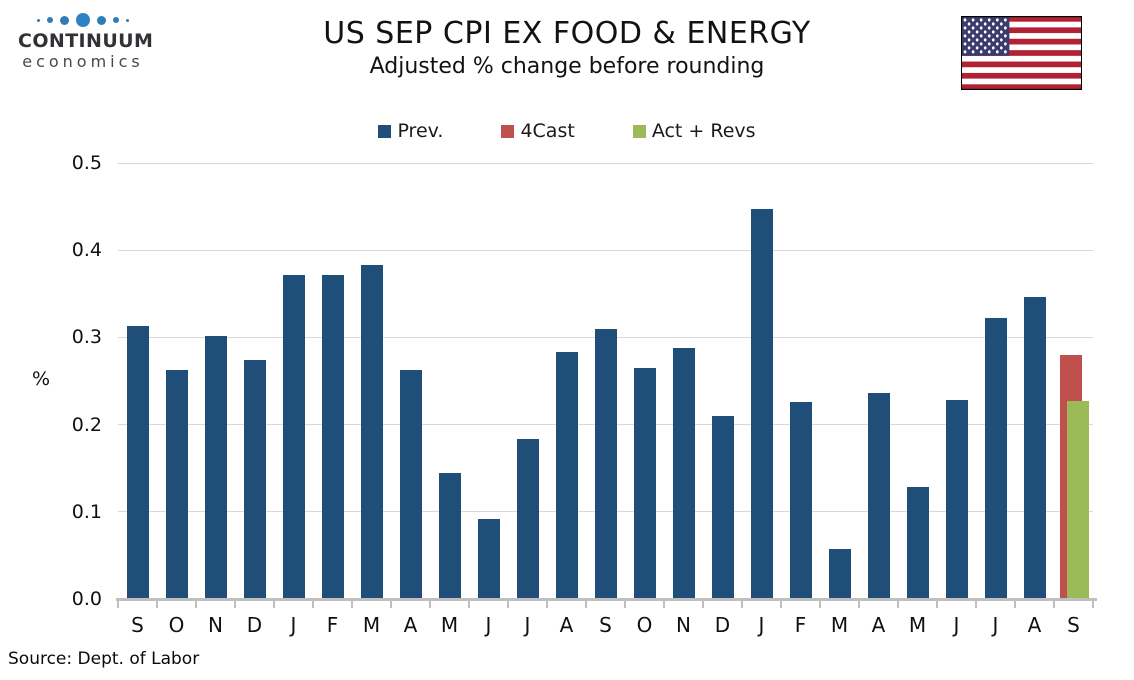 Image resolution: width=1134 pixels, height=680 pixels. I want to click on y-tick-label: 0.5, so click(86, 163).